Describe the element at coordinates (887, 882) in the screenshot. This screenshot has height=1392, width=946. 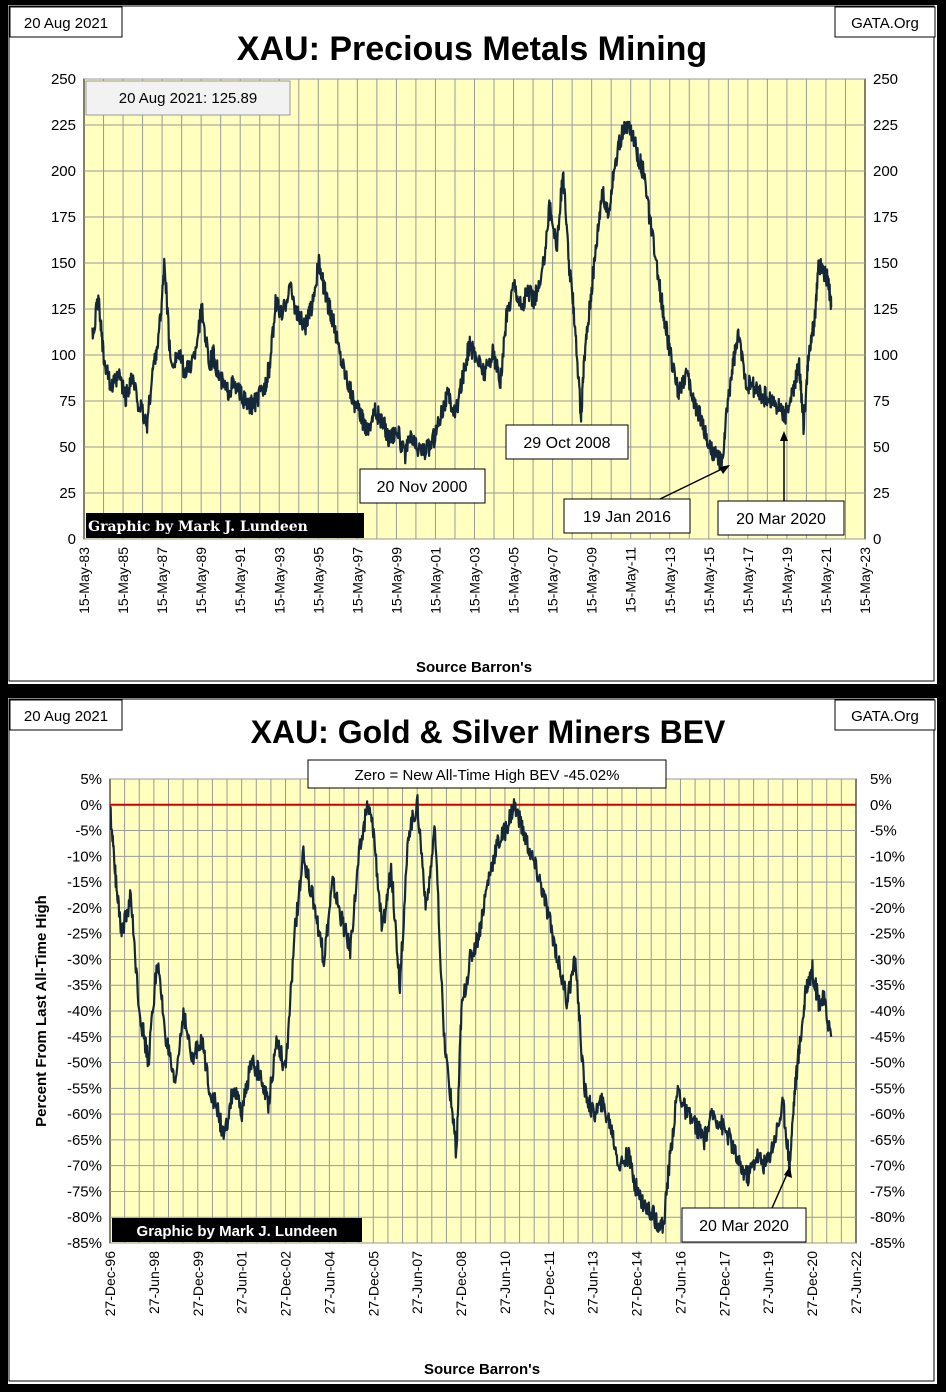
I see `y-tick-label: -15%` at that location.